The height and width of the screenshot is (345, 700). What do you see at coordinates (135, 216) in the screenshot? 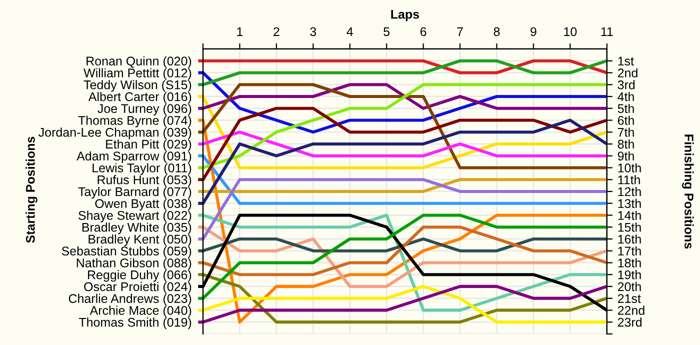
I see `legend-label: Shaye Stewart (022)` at bounding box center [135, 216].